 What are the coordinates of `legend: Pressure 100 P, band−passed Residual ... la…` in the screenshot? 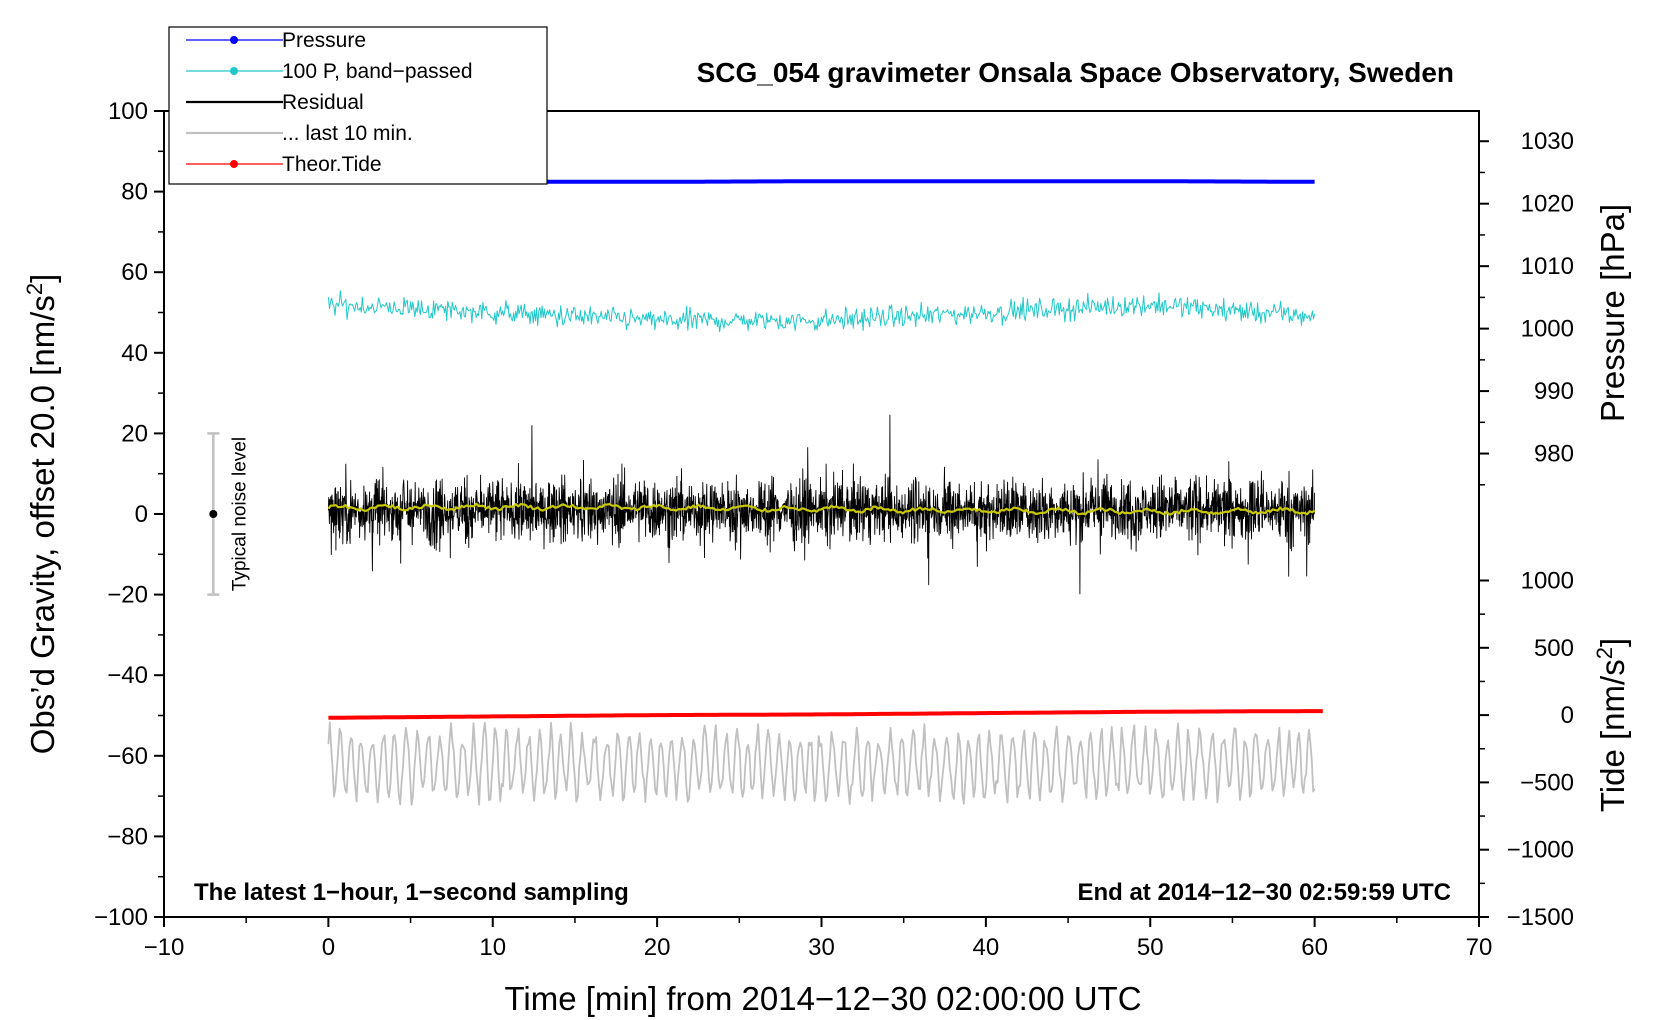 It's located at (358, 105).